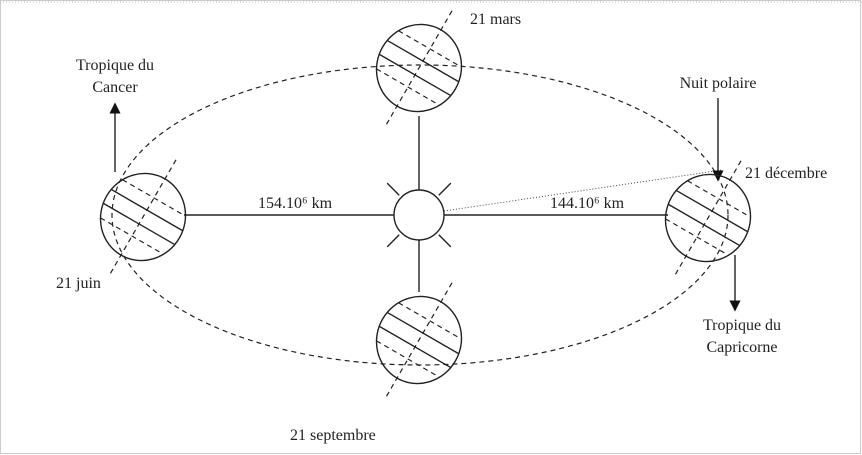  I want to click on label-june: 21 juin, so click(78, 283).